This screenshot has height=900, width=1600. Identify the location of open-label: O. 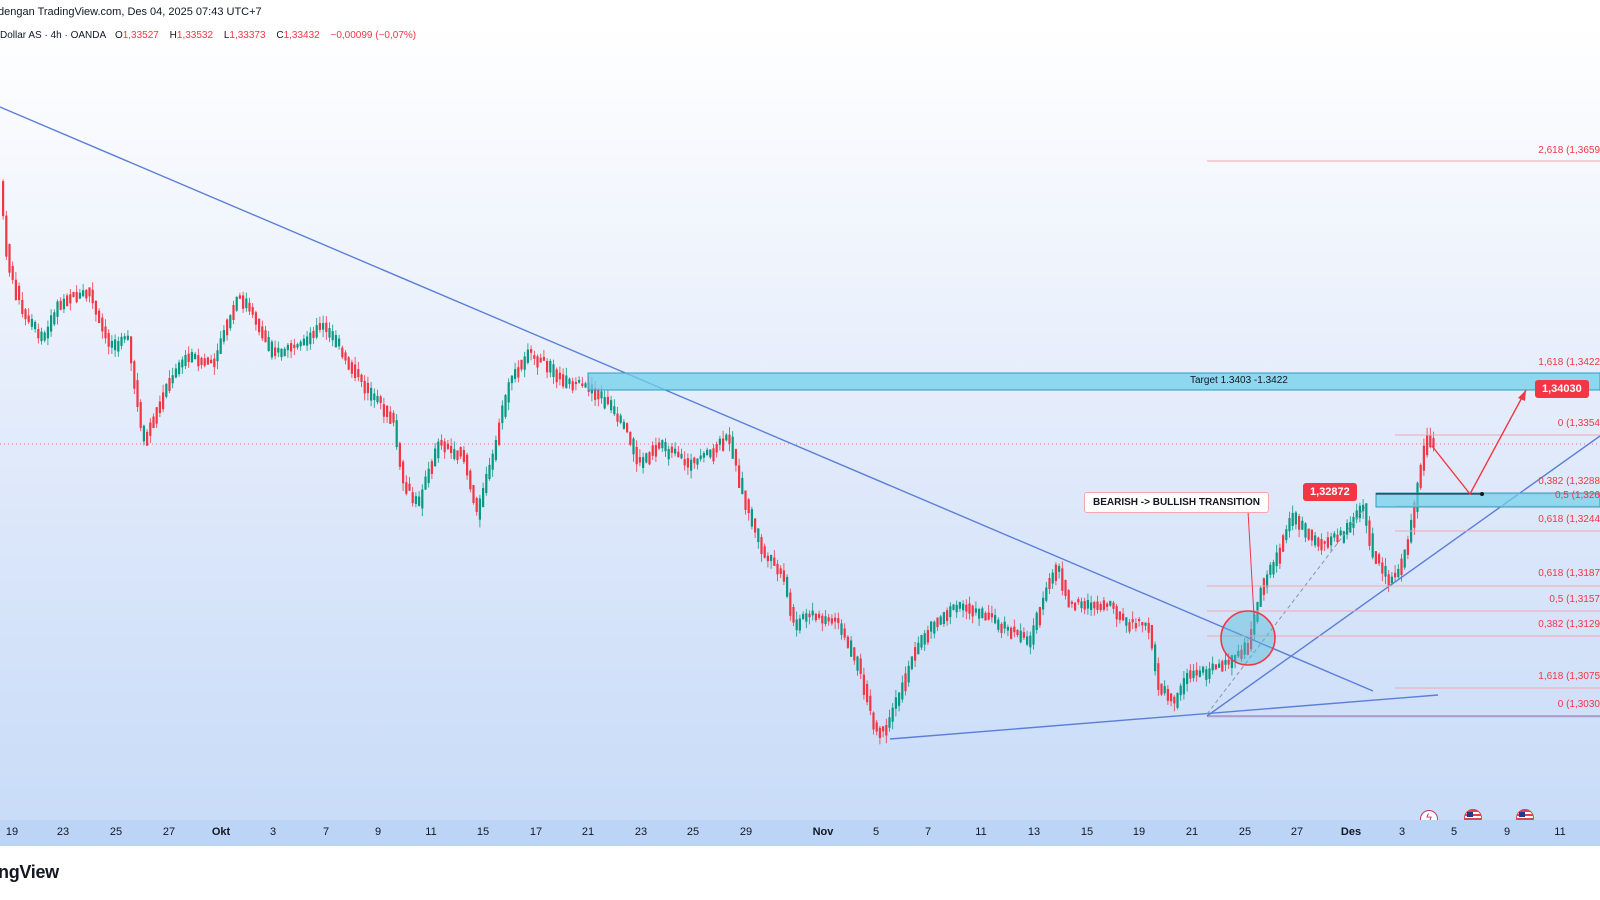
(118, 35).